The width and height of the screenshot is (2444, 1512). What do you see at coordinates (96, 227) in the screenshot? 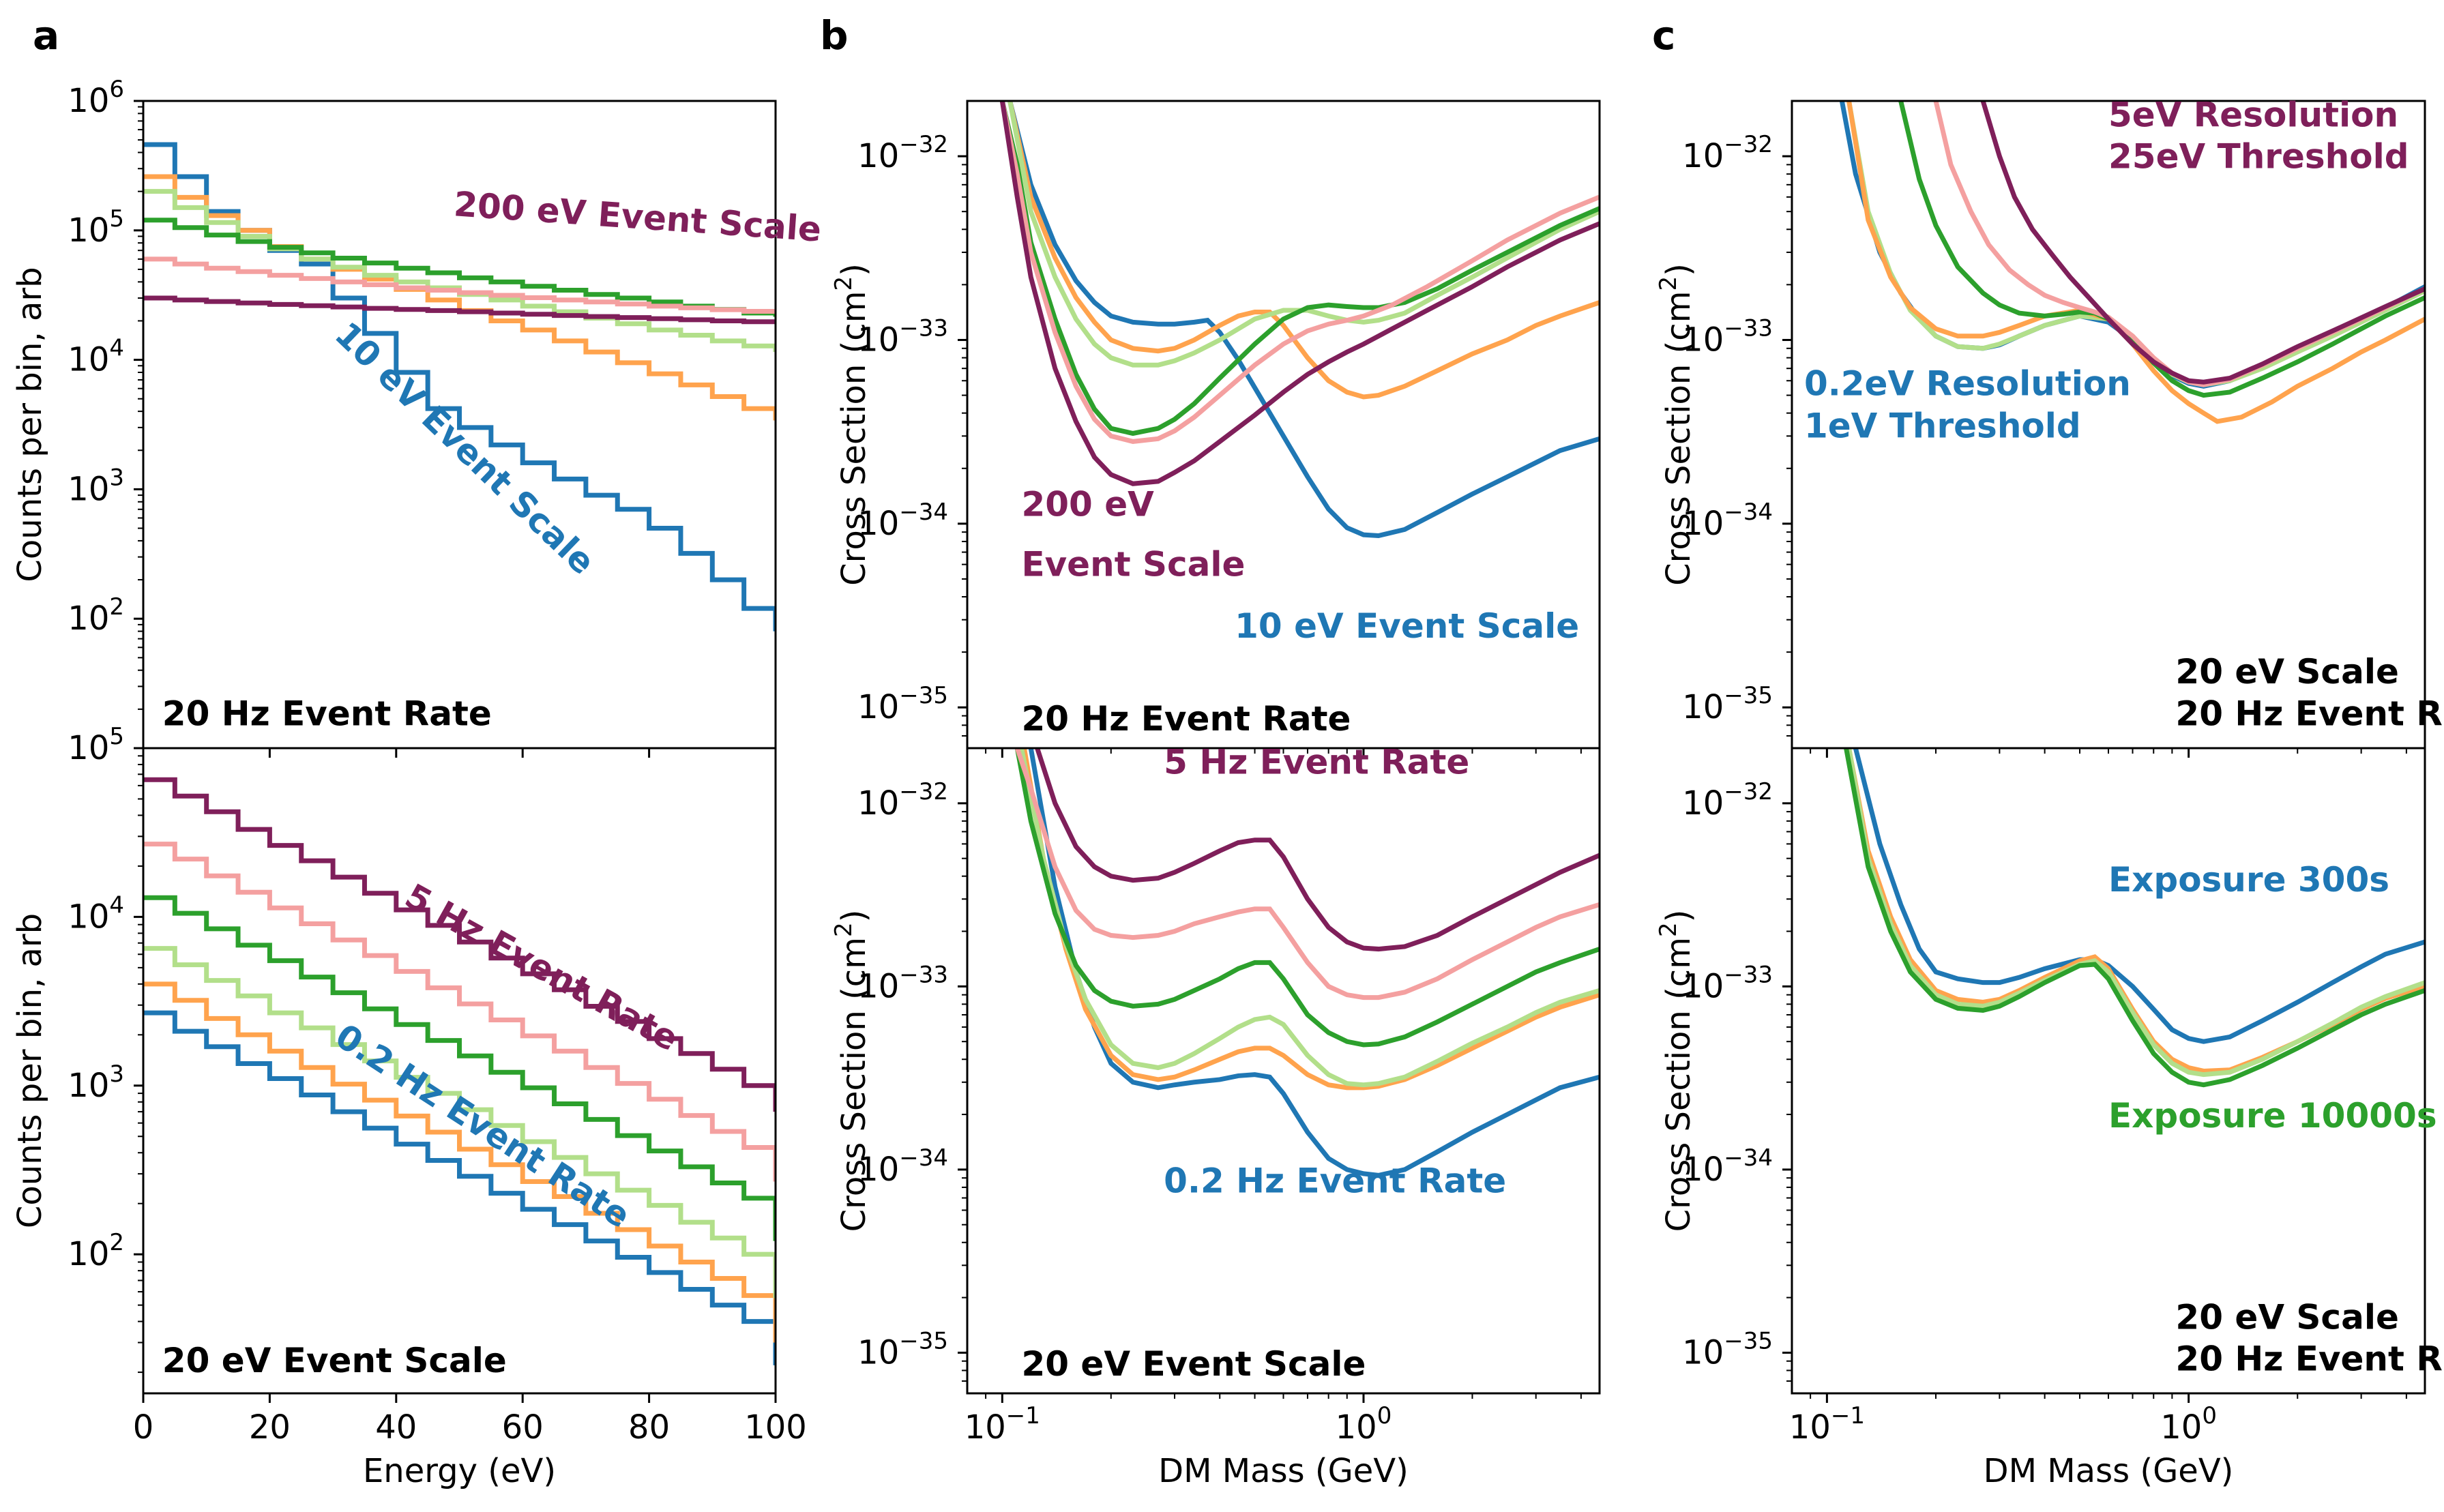
I see `y-tick-label: 10⁵` at bounding box center [96, 227].